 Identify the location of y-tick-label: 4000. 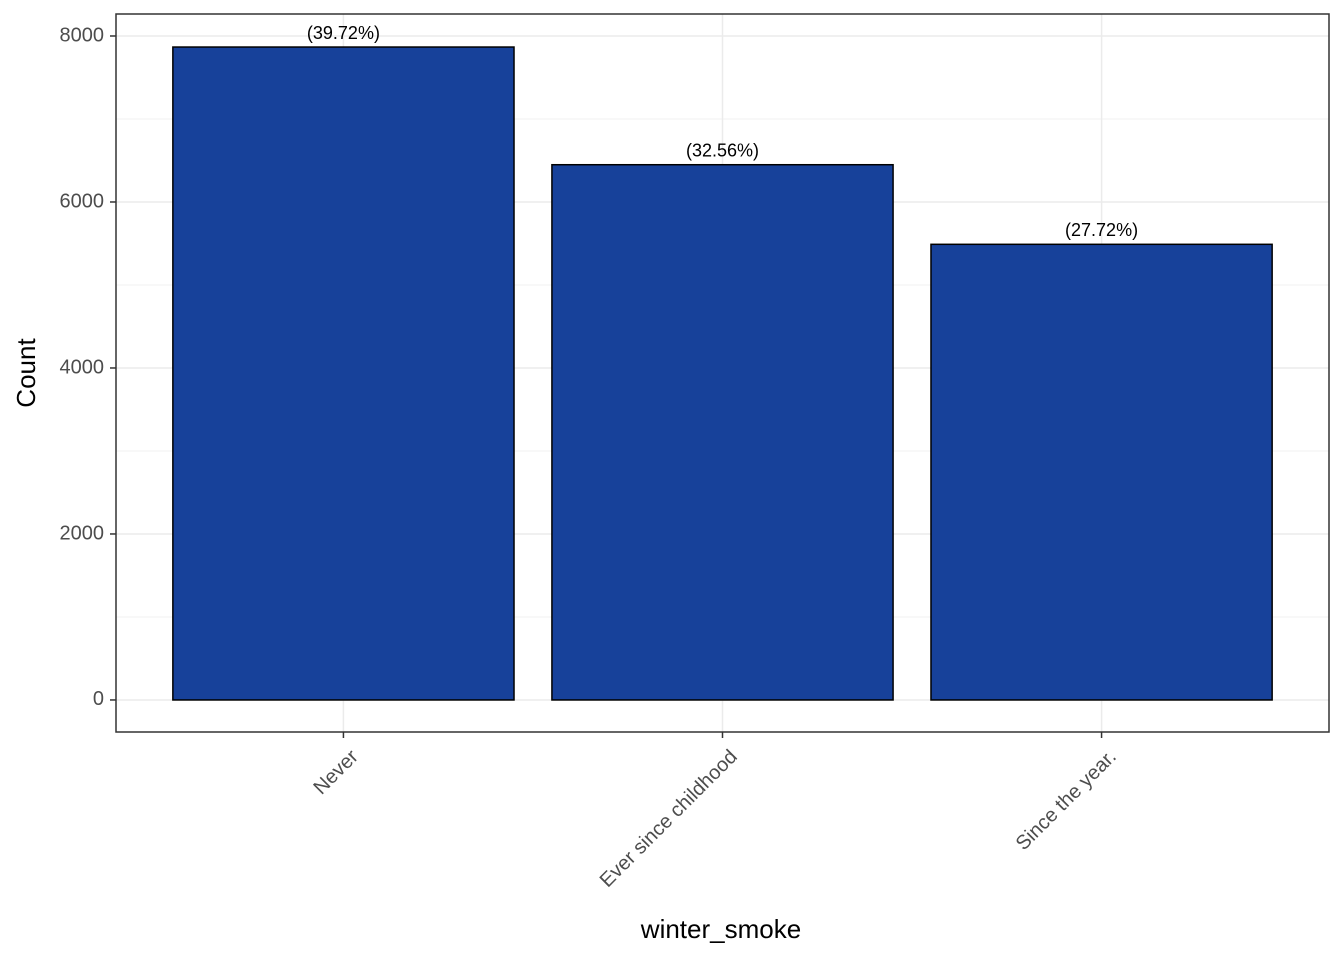
(82, 367).